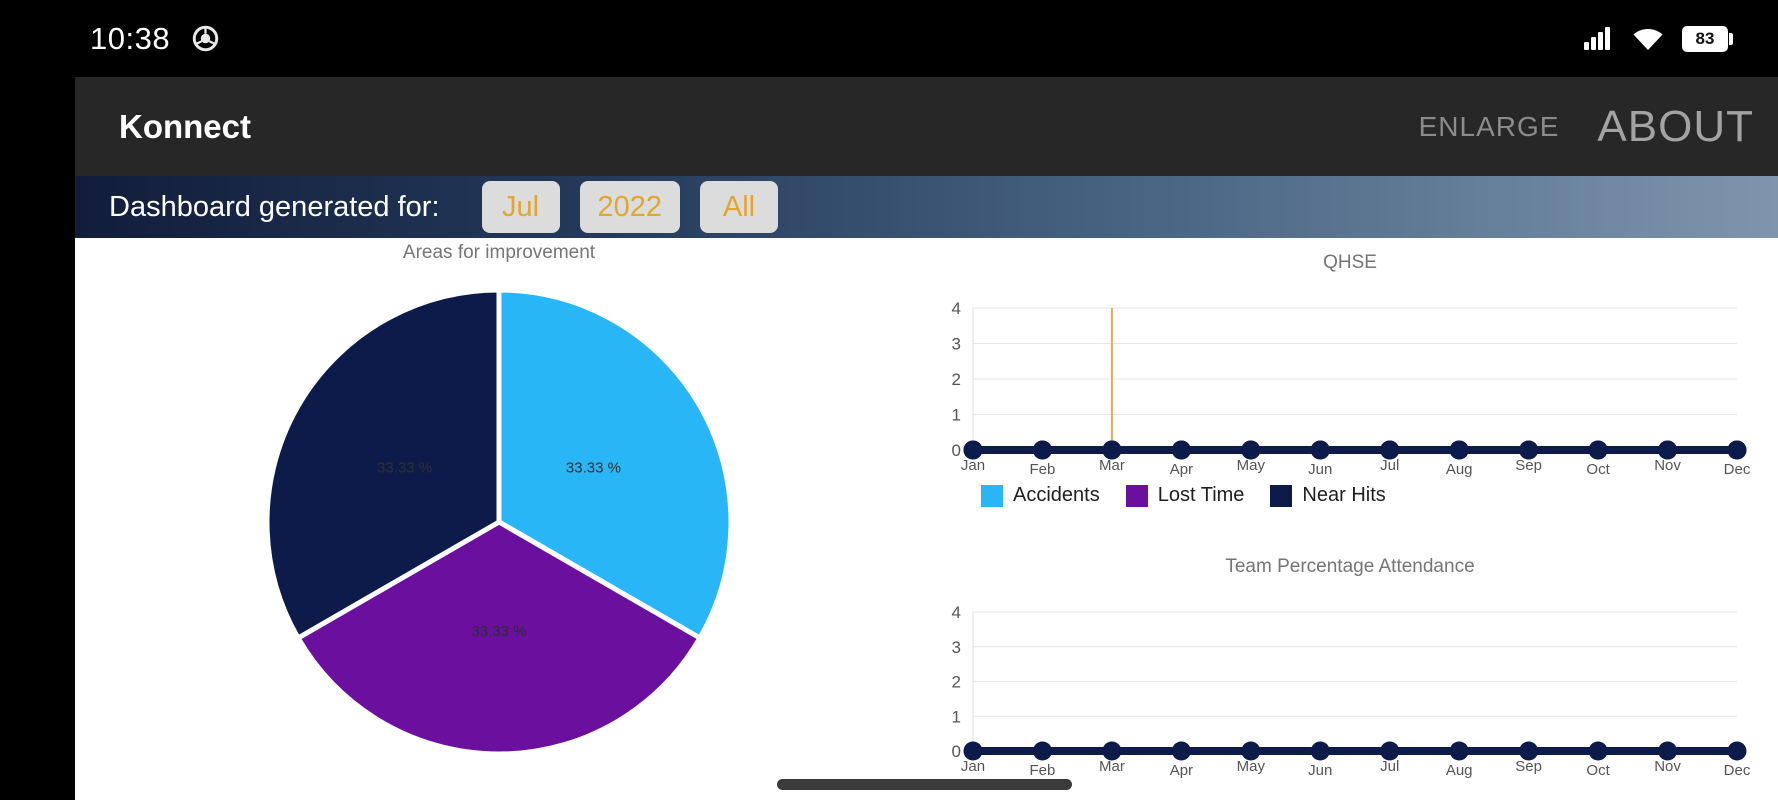 Image resolution: width=1778 pixels, height=800 pixels. I want to click on pie-chart-title: Areas for improvement, so click(499, 252).